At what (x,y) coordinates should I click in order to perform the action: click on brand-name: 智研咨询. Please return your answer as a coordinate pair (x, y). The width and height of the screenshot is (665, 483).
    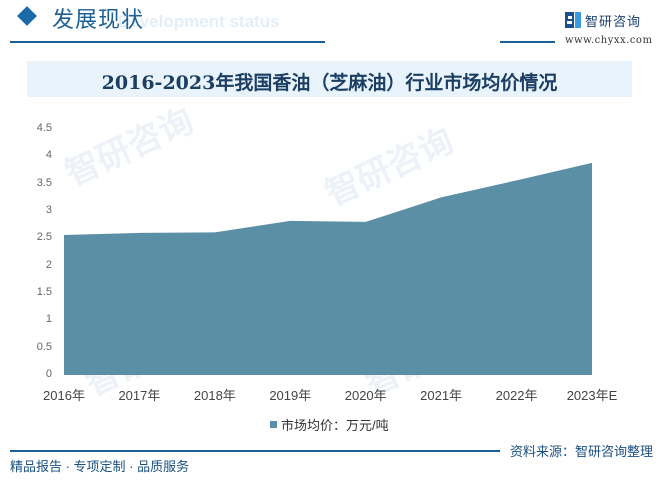
    Looking at the image, I should click on (613, 21).